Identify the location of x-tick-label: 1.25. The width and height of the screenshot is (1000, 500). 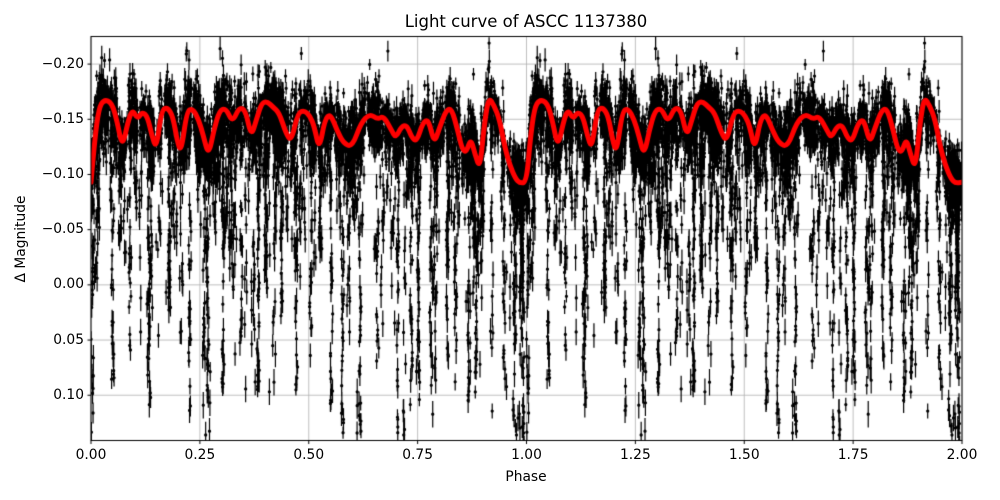
(635, 455).